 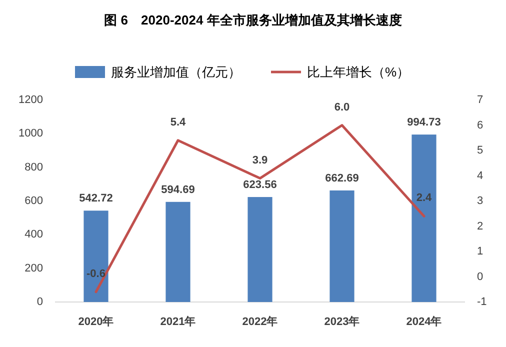 I want to click on x-tick-label: 2023年, so click(x=342, y=321).